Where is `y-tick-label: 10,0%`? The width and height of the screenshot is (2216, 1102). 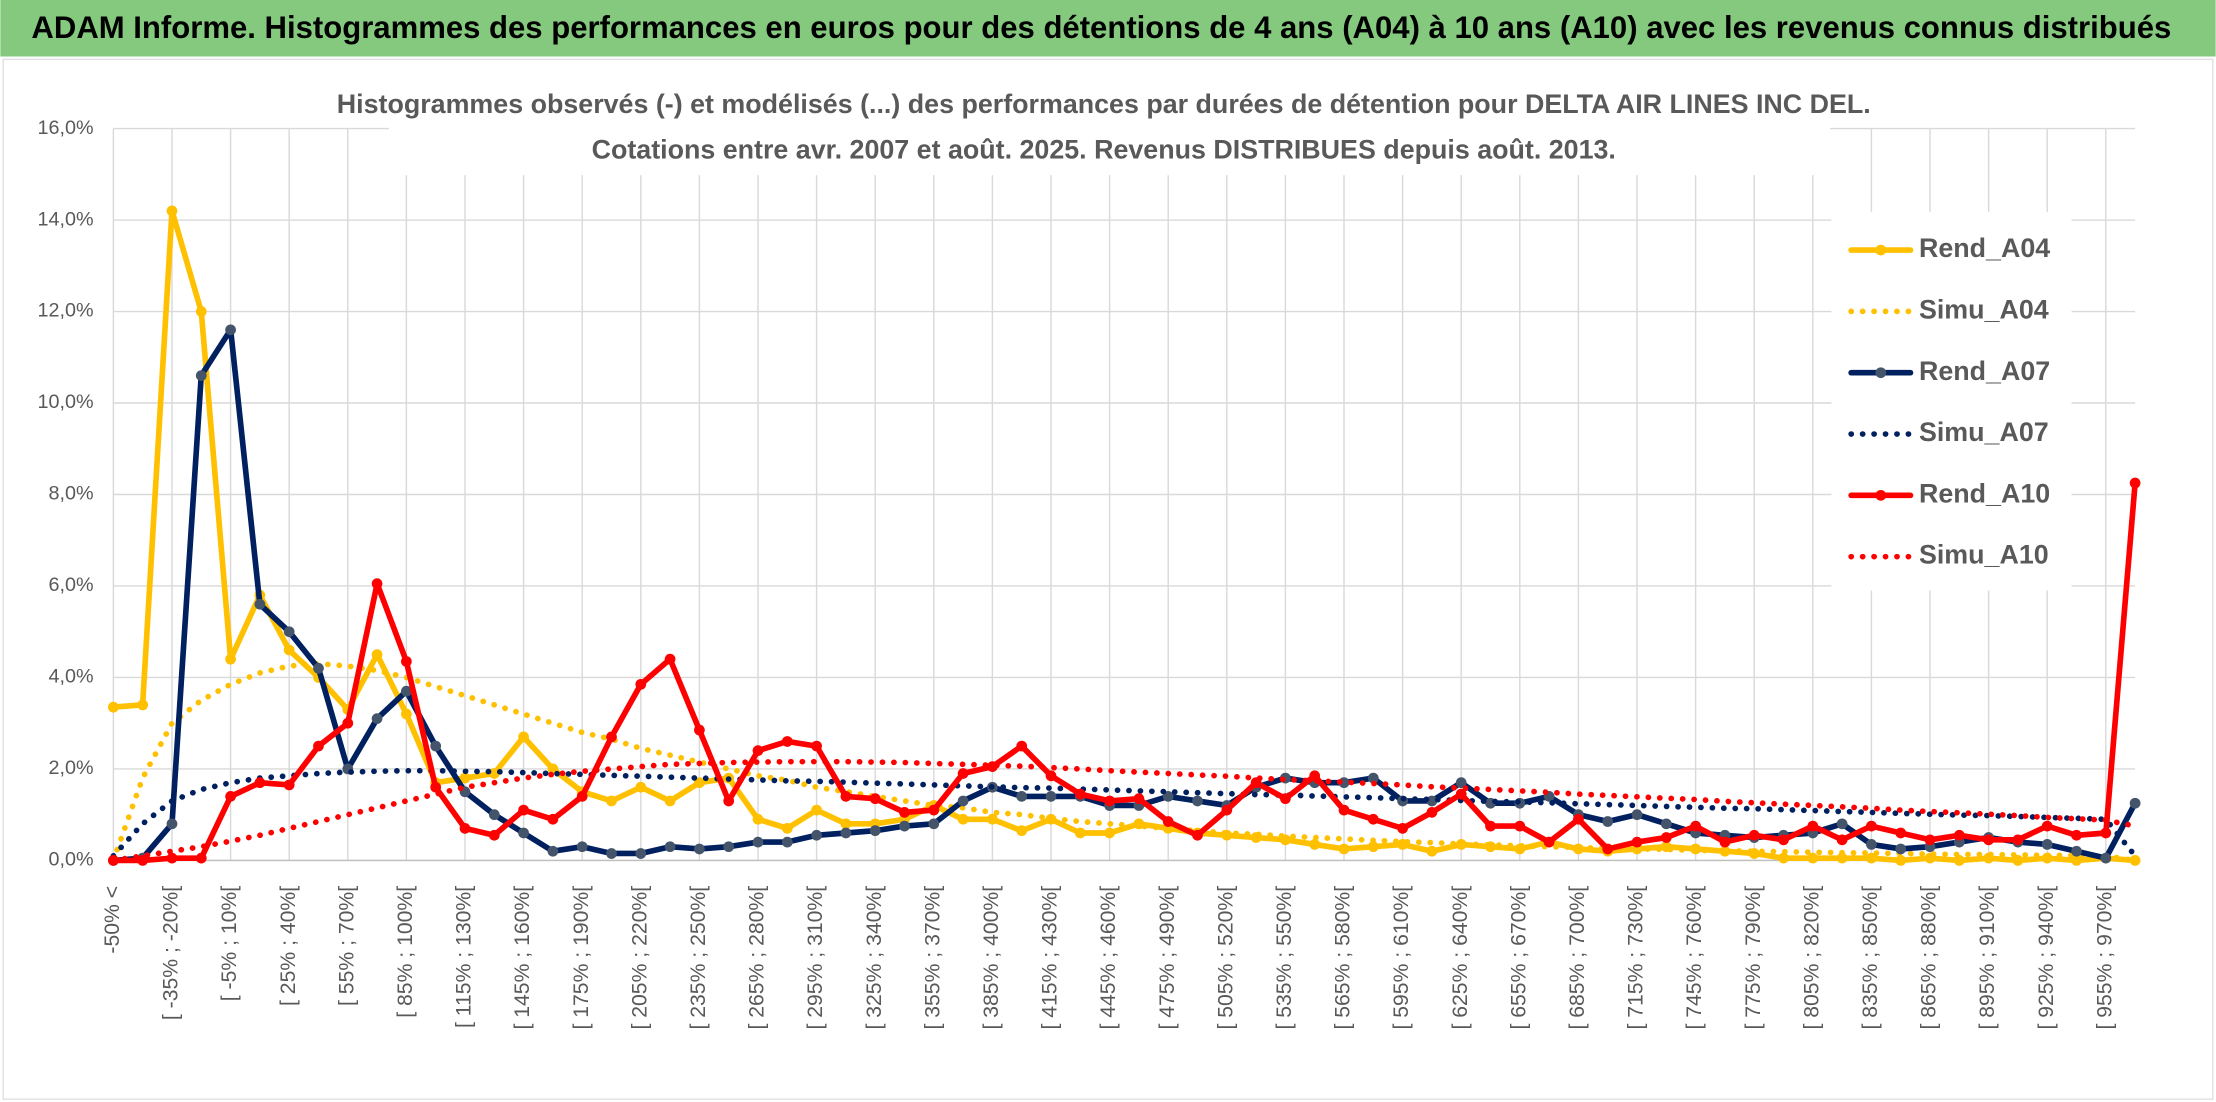 y-tick-label: 10,0% is located at coordinates (66, 402).